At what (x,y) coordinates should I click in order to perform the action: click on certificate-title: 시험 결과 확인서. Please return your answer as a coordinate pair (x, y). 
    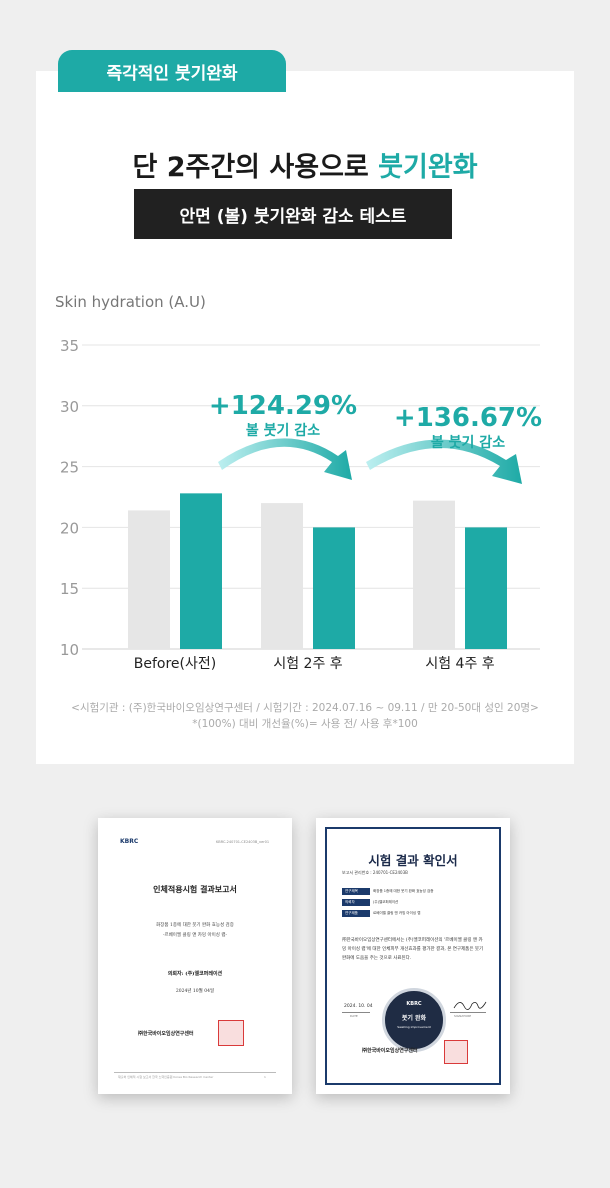
    Looking at the image, I should click on (413, 860).